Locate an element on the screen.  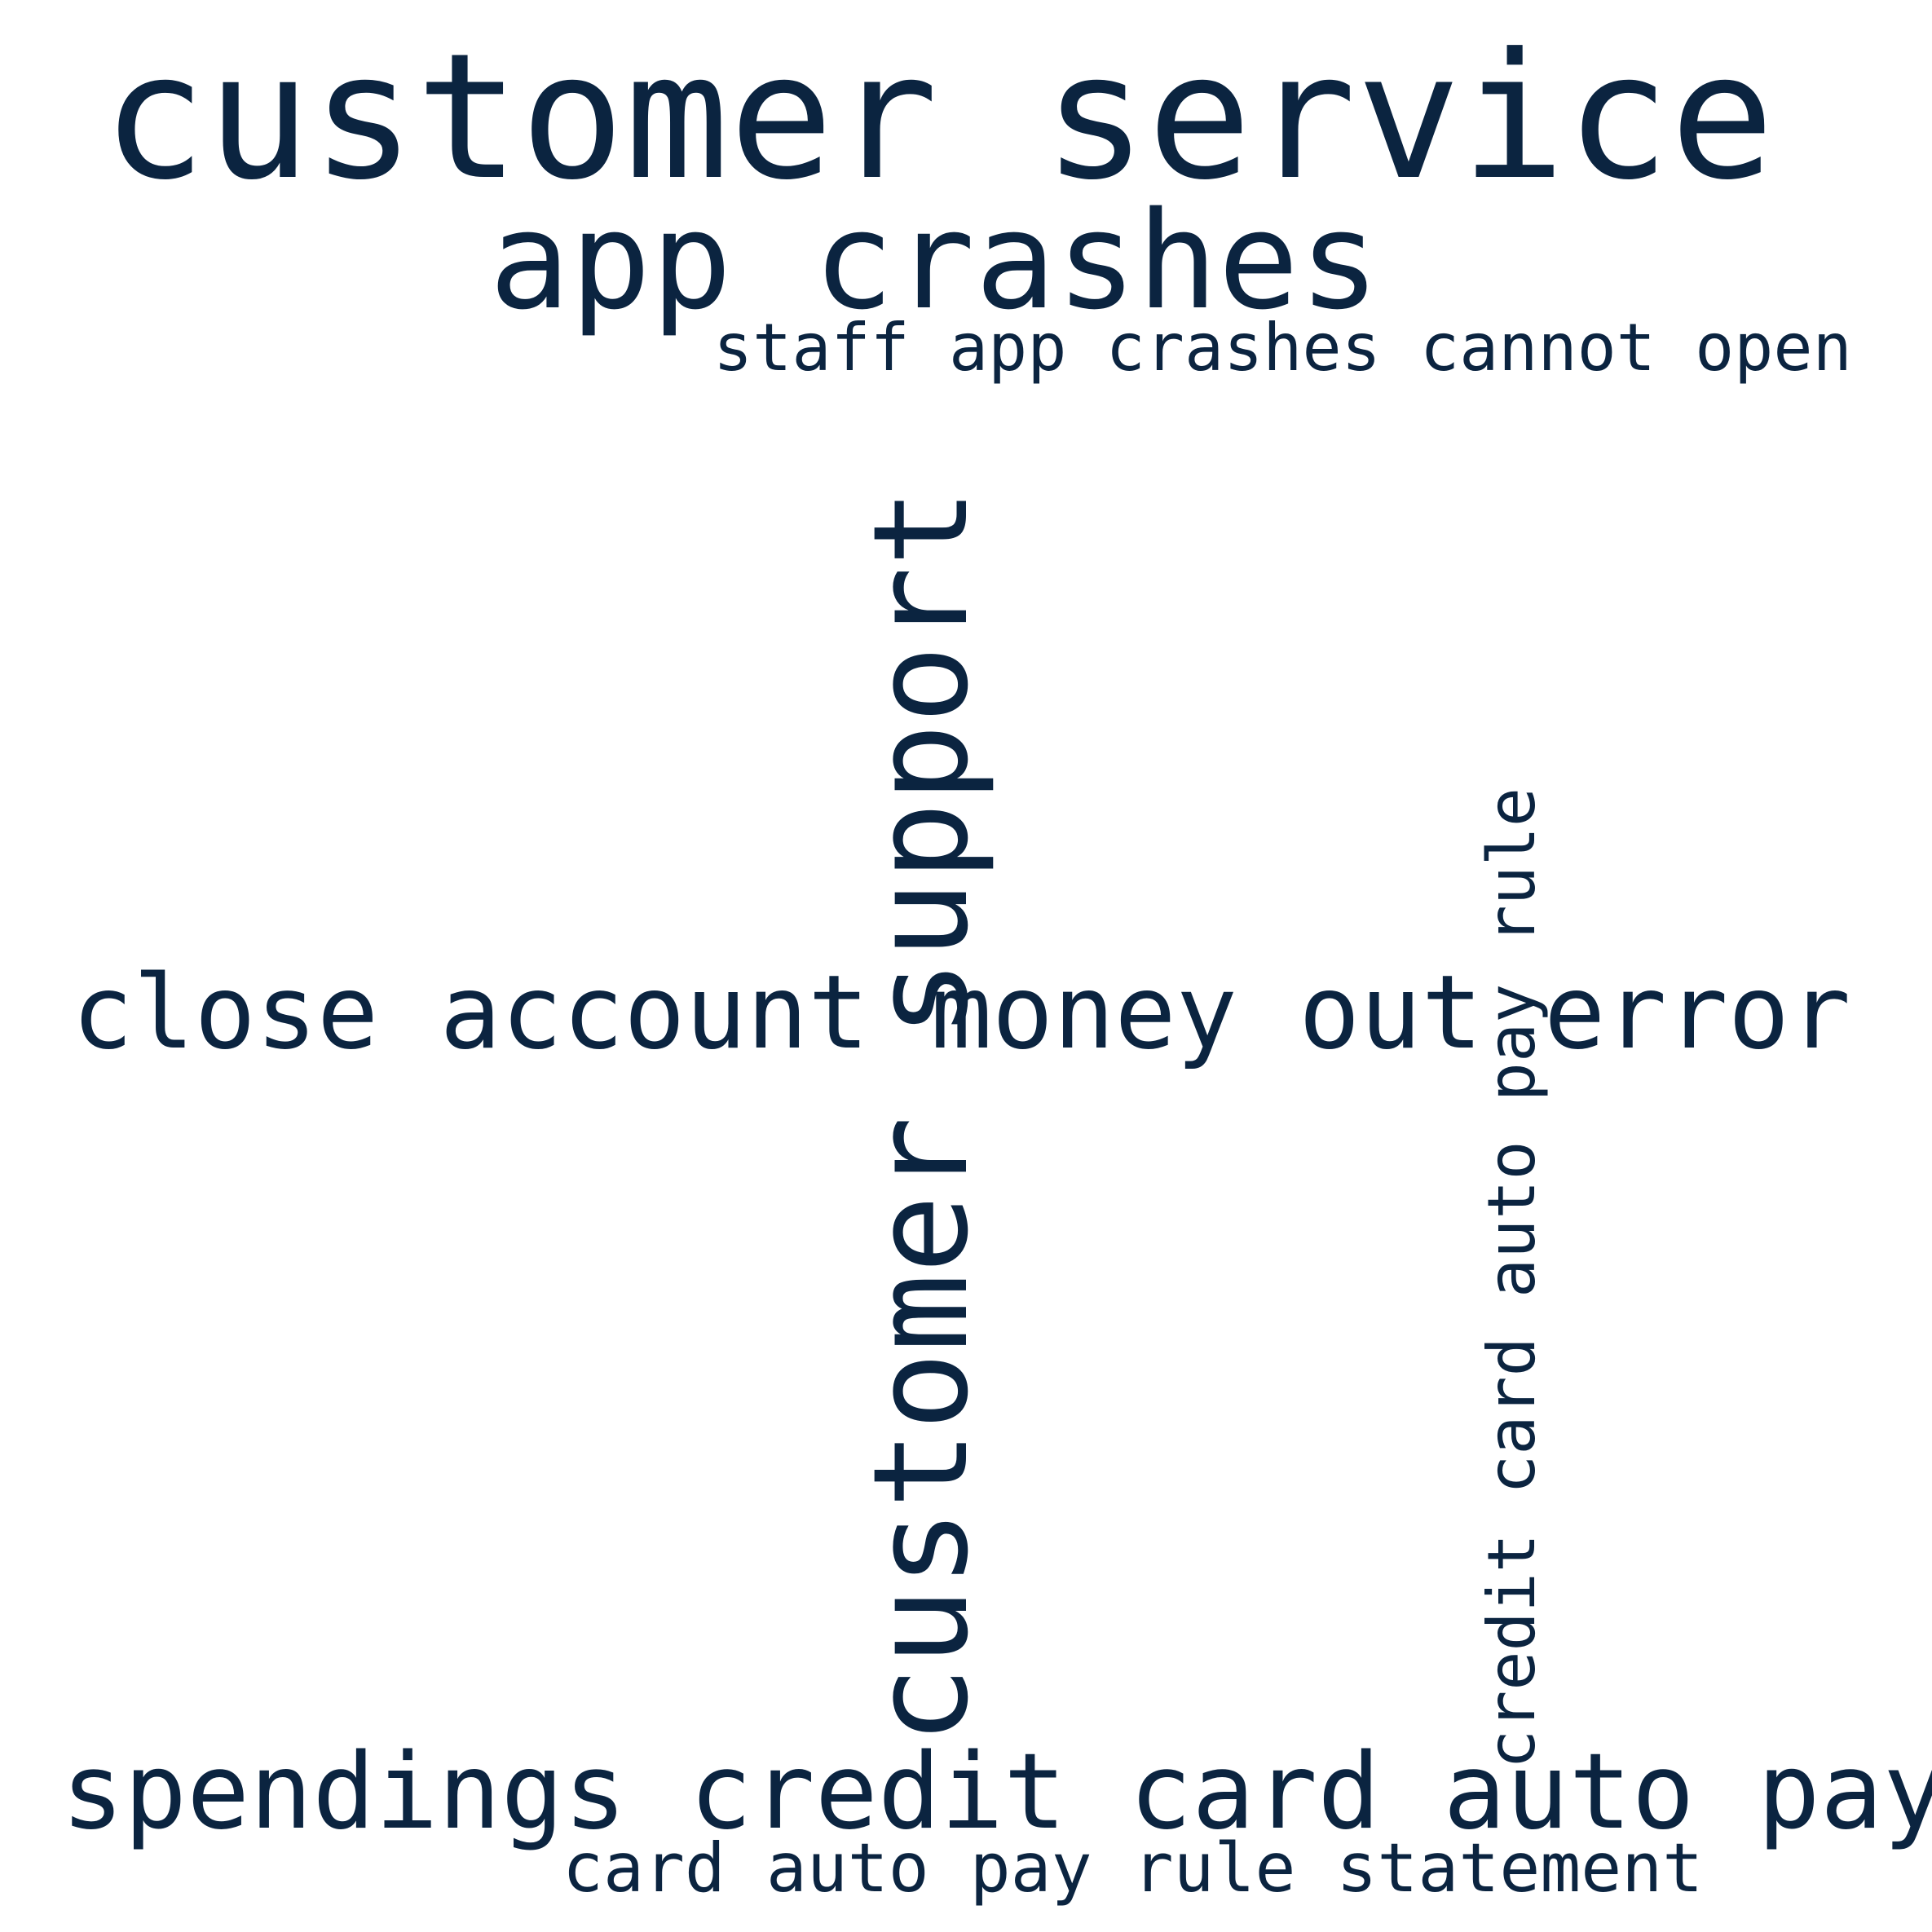
word-card-auto-pay-rule-statement: card auto pay rule statement is located at coordinates (1133, 1868).